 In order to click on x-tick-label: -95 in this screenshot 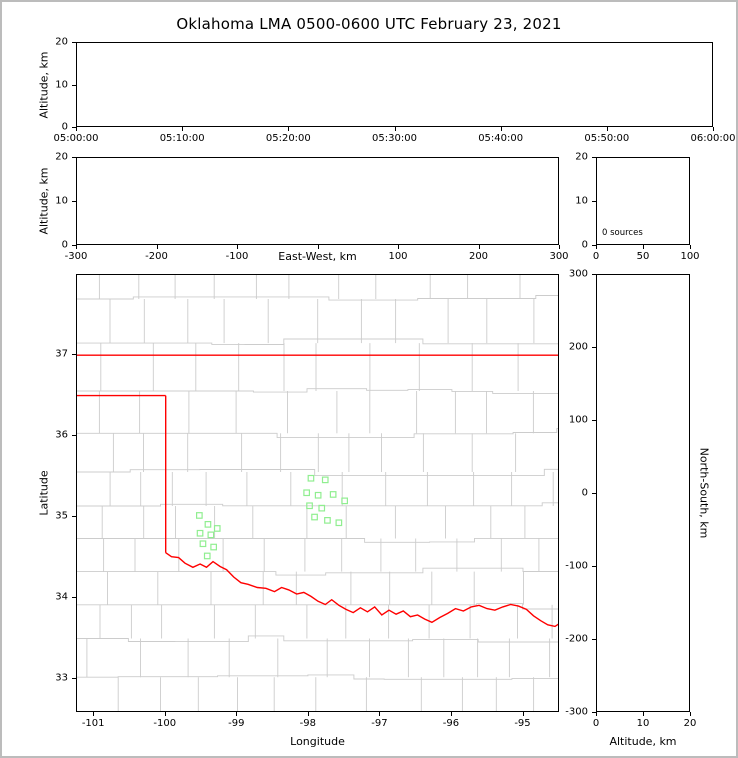, I will do `click(522, 723)`.